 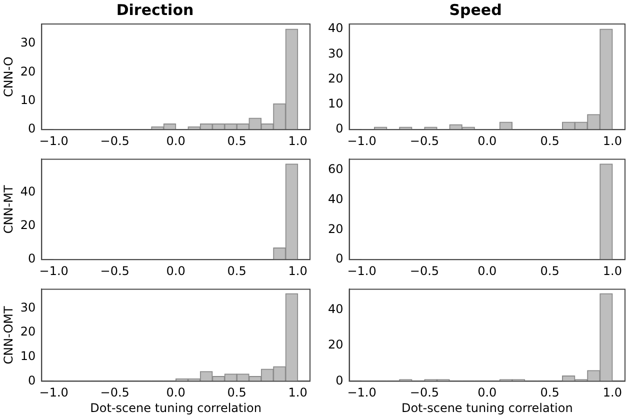 What do you see at coordinates (336, 169) in the screenshot?
I see `y-tick-label: 60` at bounding box center [336, 169].